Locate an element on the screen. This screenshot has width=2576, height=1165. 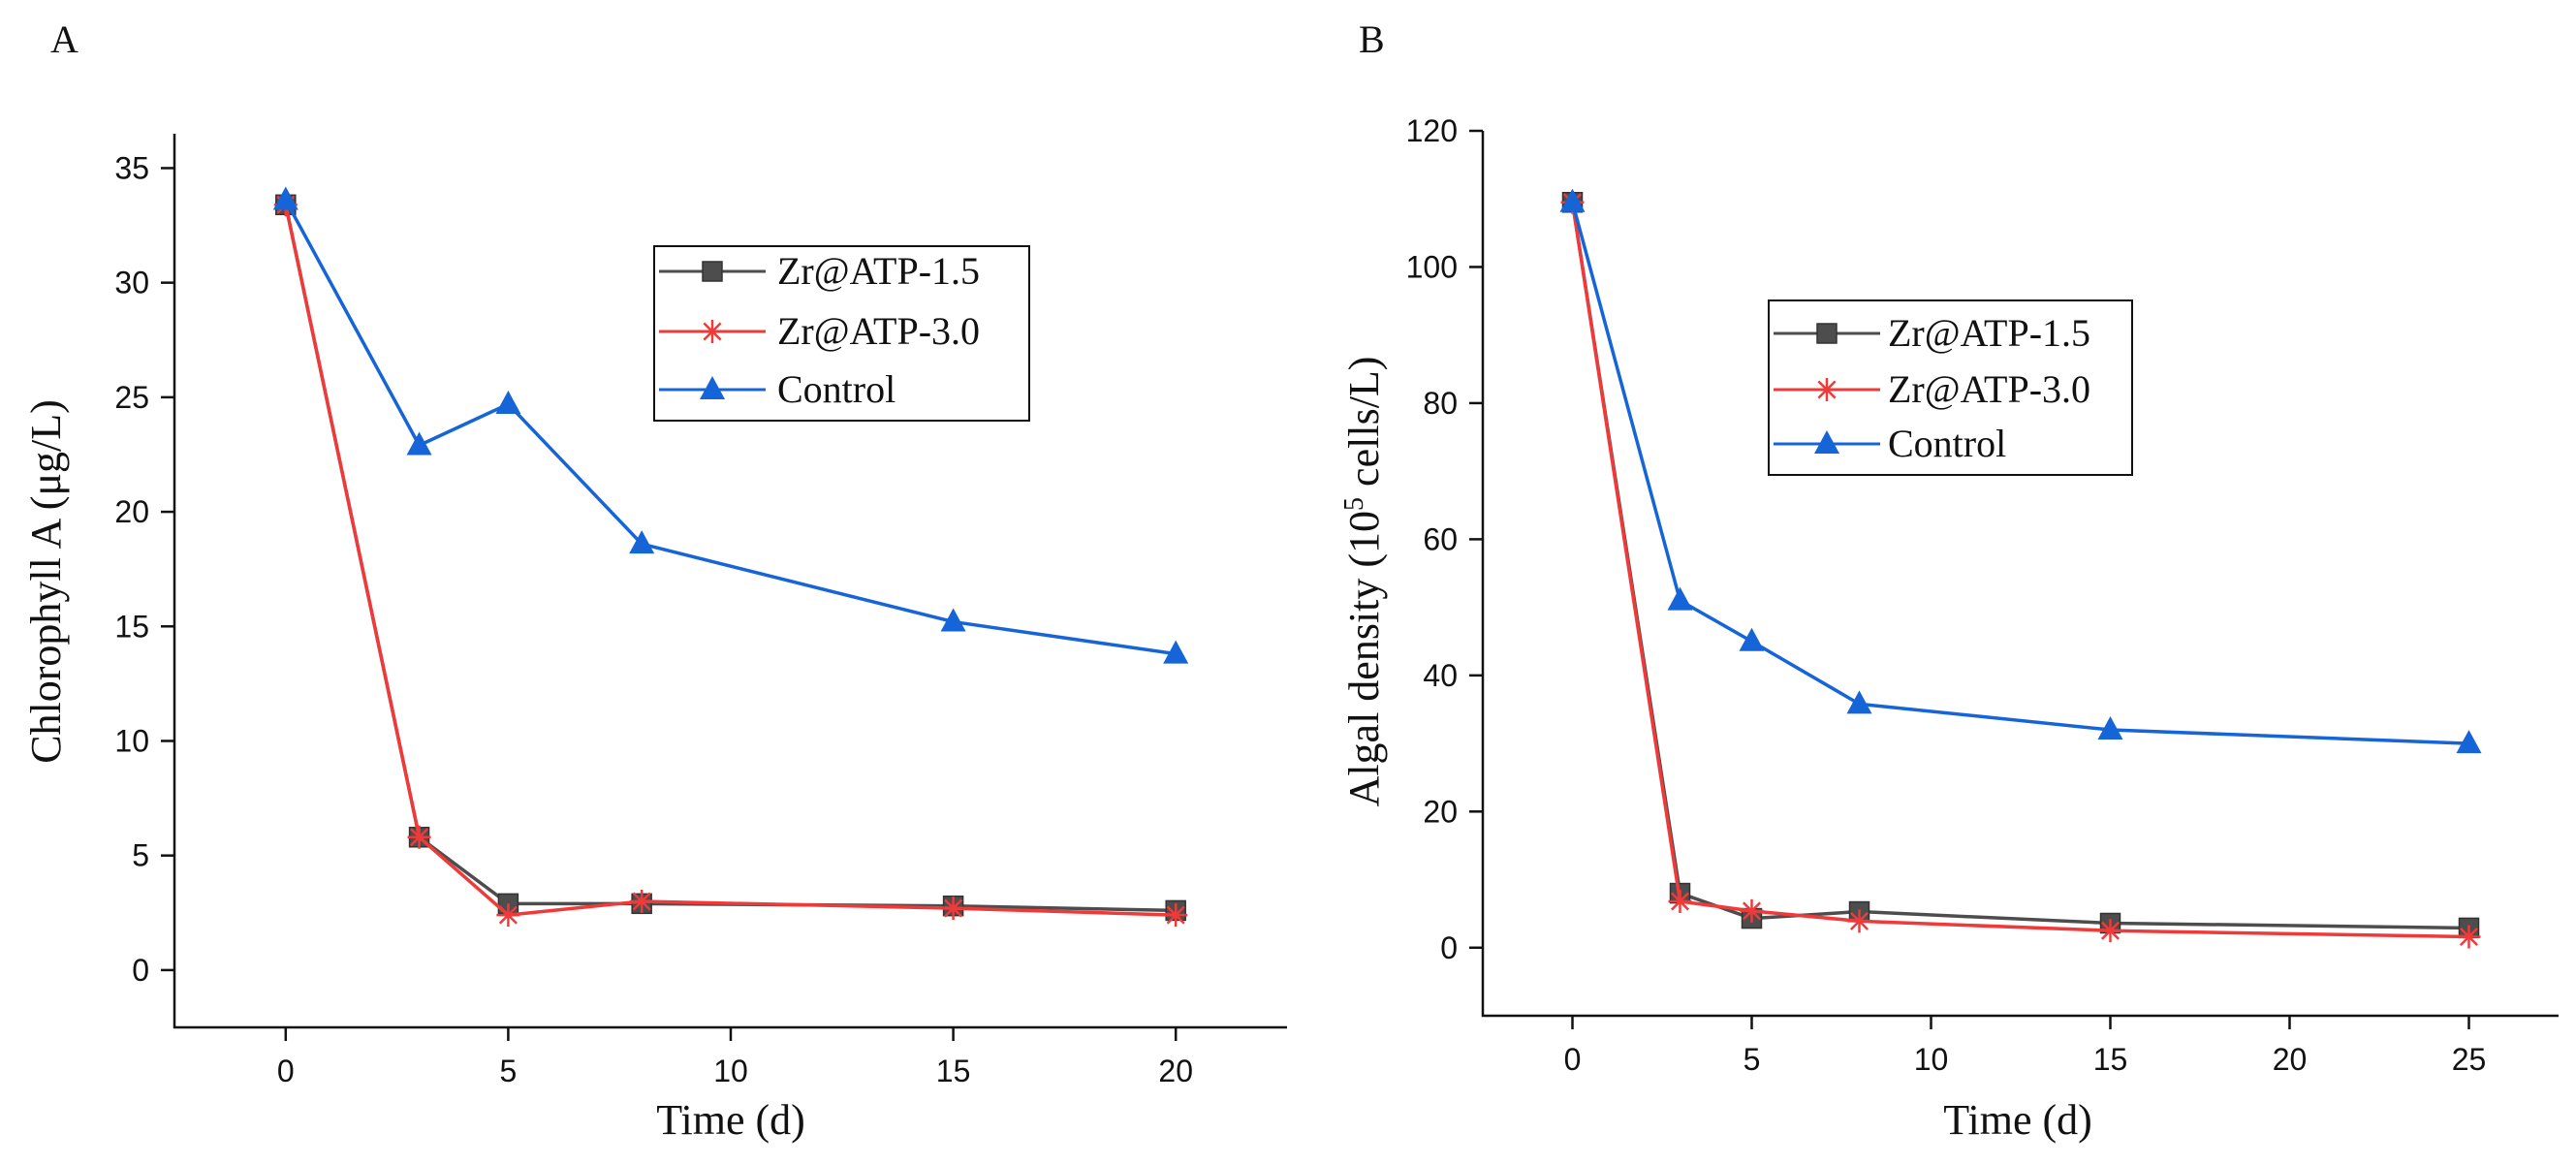
panel-a-legend: Zr@ATP-1.5 Zr@ATP-3.0 Control is located at coordinates (841, 333).